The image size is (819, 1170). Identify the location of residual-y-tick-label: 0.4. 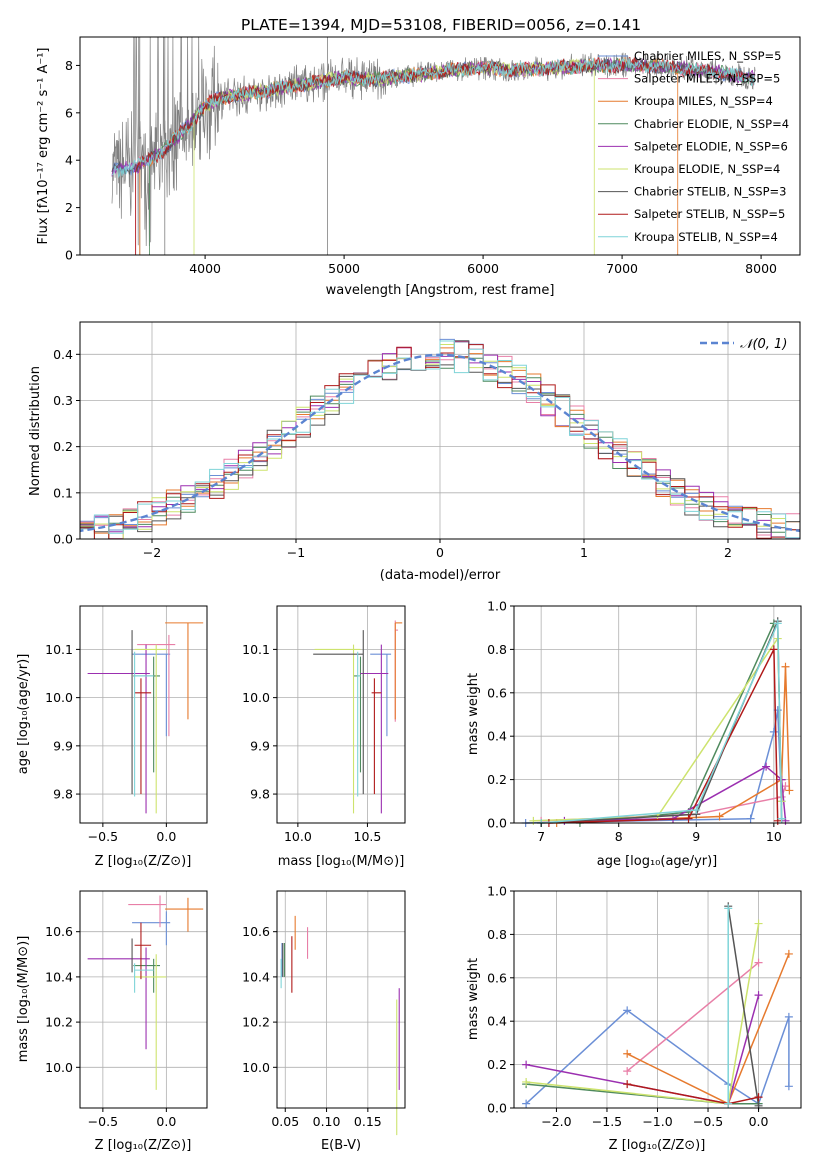
(63, 354).